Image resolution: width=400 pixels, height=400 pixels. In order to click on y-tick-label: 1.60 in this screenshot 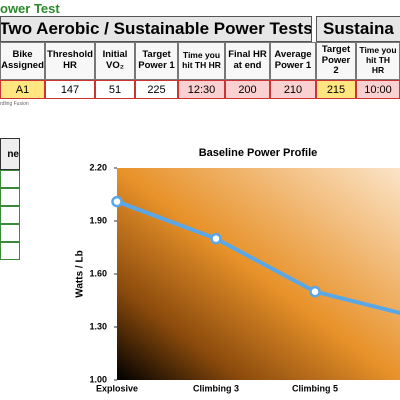, I will do `click(98, 273)`.